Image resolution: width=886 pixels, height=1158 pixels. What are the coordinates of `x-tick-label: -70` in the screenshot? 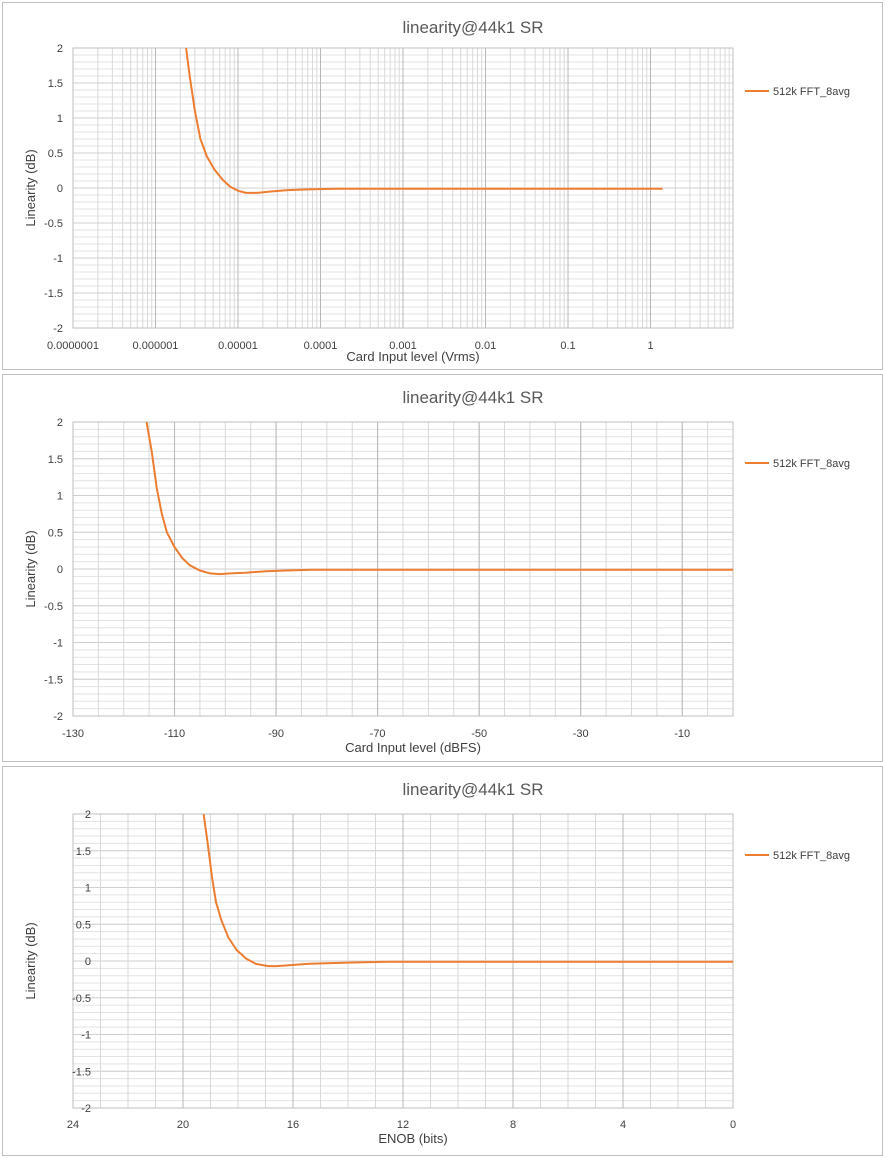 It's located at (378, 734).